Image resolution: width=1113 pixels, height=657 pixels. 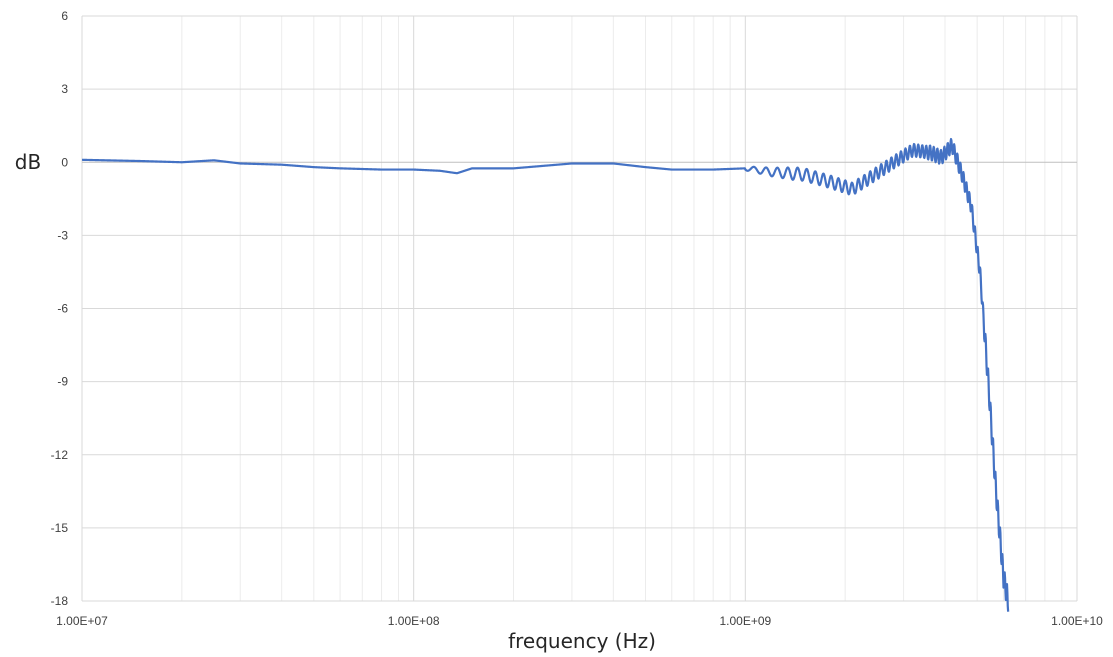 What do you see at coordinates (414, 621) in the screenshot?
I see `x-tick-label: 1.00E+08` at bounding box center [414, 621].